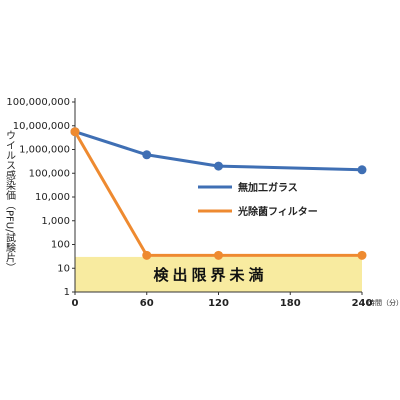 This screenshot has height=400, width=400. What do you see at coordinates (55, 221) in the screenshot?
I see `y-tick-label: 1,000` at bounding box center [55, 221].